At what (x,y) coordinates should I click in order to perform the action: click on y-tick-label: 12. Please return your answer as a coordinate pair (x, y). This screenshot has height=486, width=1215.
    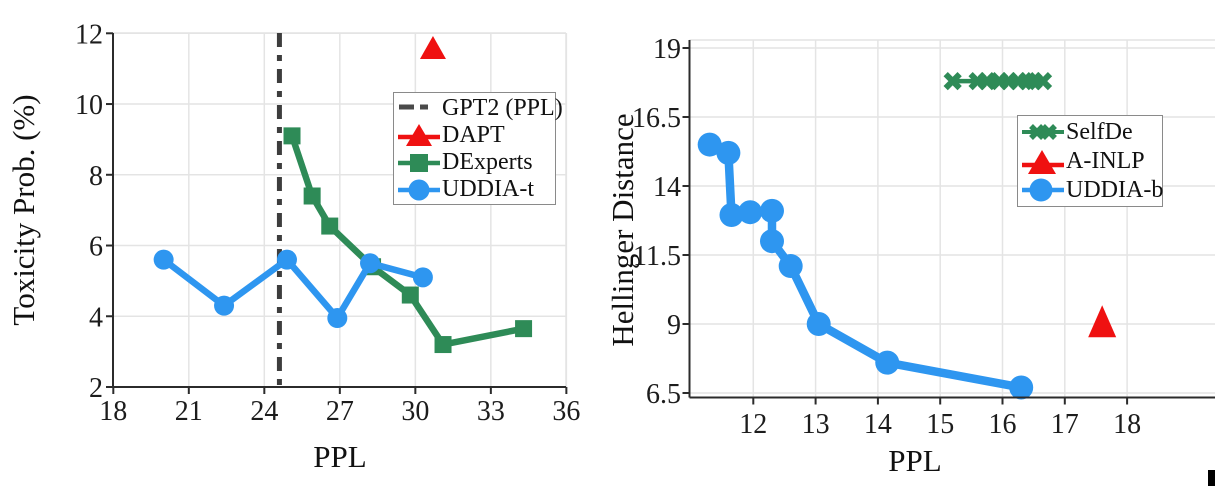
    Looking at the image, I should click on (89, 34).